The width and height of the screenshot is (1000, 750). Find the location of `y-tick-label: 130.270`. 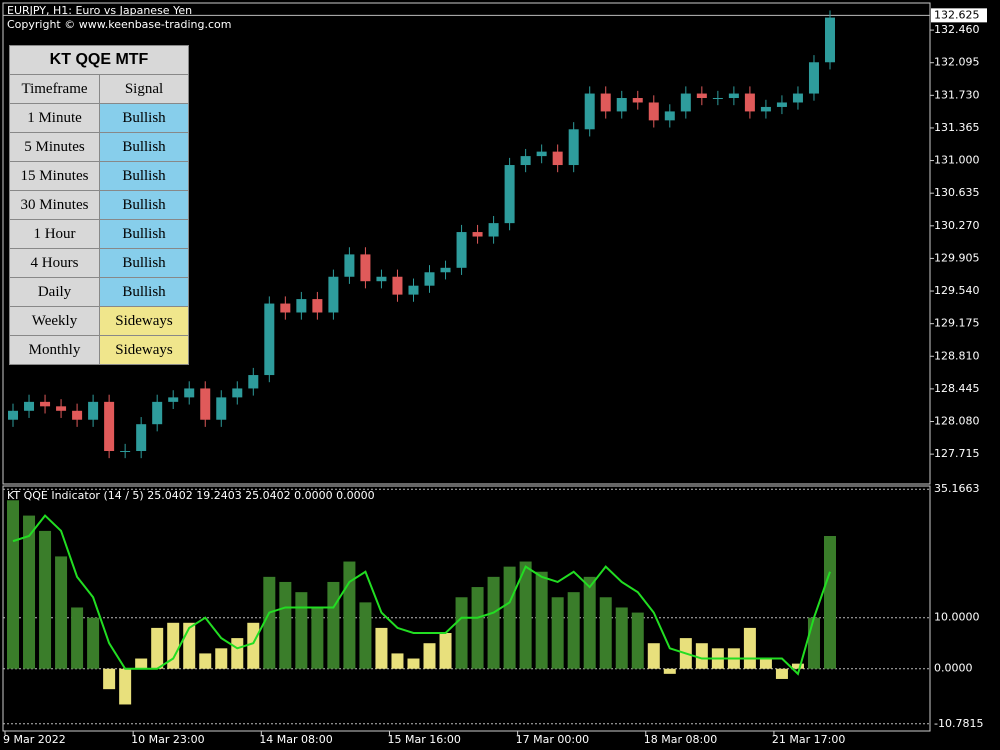

y-tick-label: 130.270 is located at coordinates (957, 225).